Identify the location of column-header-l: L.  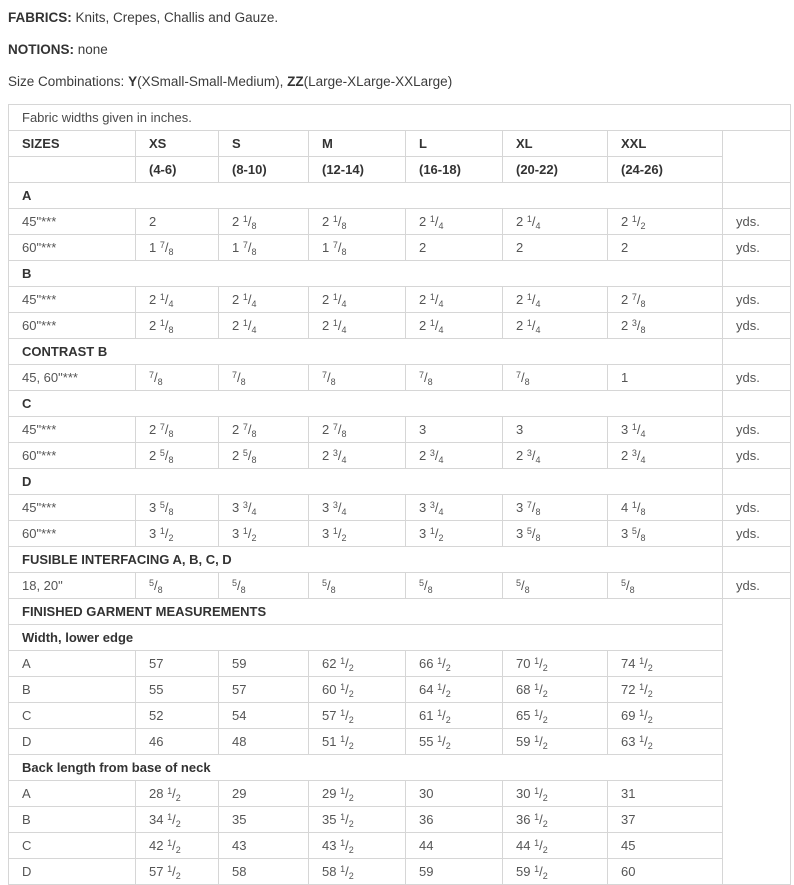
(454, 143).